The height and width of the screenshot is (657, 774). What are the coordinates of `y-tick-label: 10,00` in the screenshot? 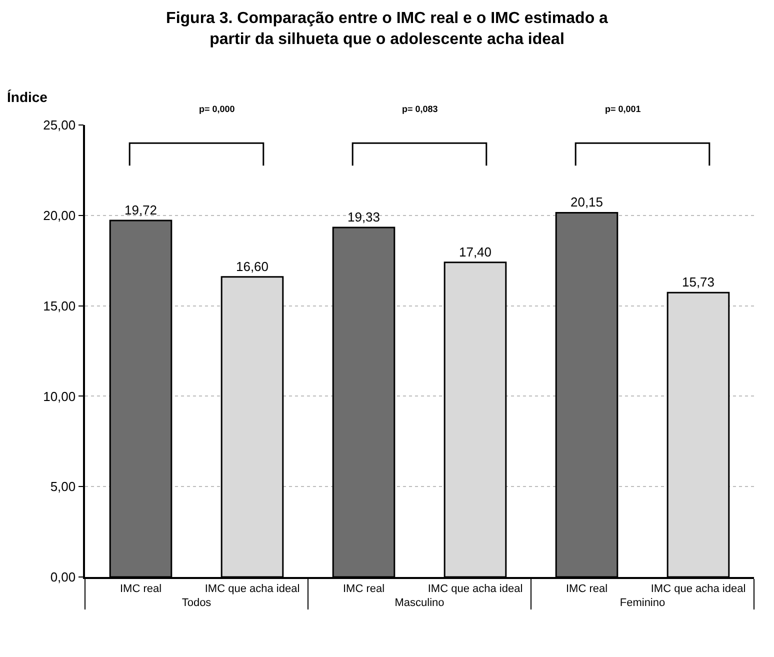 It's located at (59, 396).